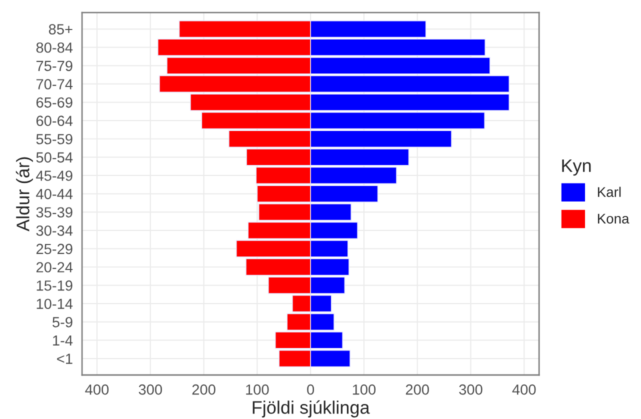 This screenshot has height=419, width=641. What do you see at coordinates (54, 102) in the screenshot?
I see `y-tick-label: 65-69` at bounding box center [54, 102].